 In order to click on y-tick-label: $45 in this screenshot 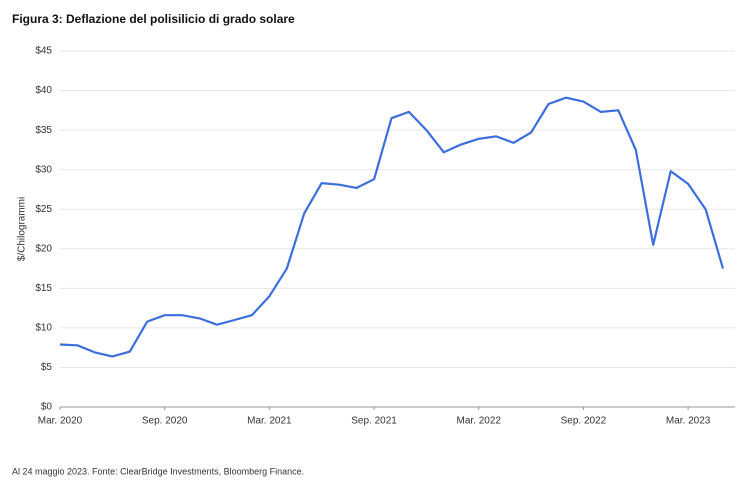, I will do `click(43, 51)`.